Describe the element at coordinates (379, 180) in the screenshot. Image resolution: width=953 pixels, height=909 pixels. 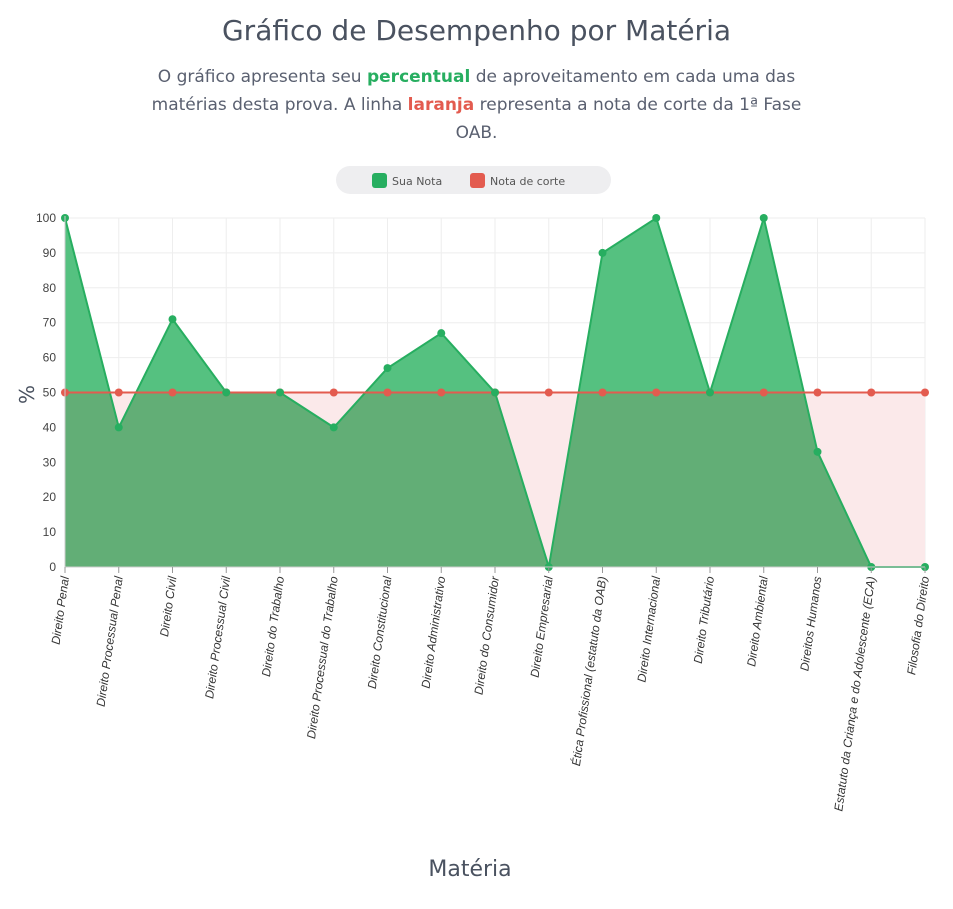
I see `legend-swatch-sua-nota` at that location.